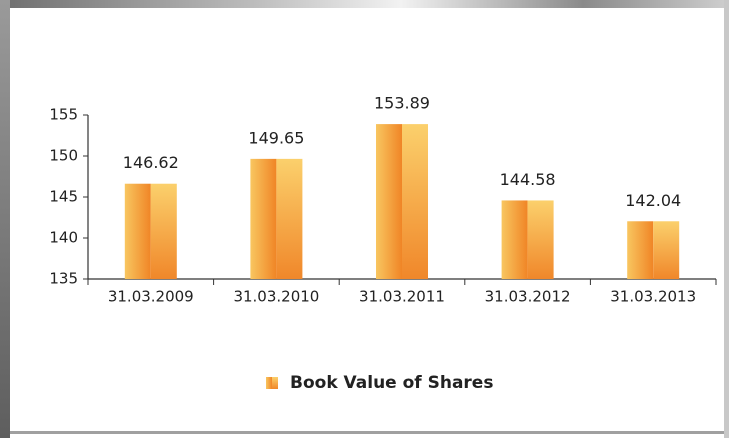 The width and height of the screenshot is (729, 438). What do you see at coordinates (653, 297) in the screenshot?
I see `x-tick-label: 31.03.2013` at bounding box center [653, 297].